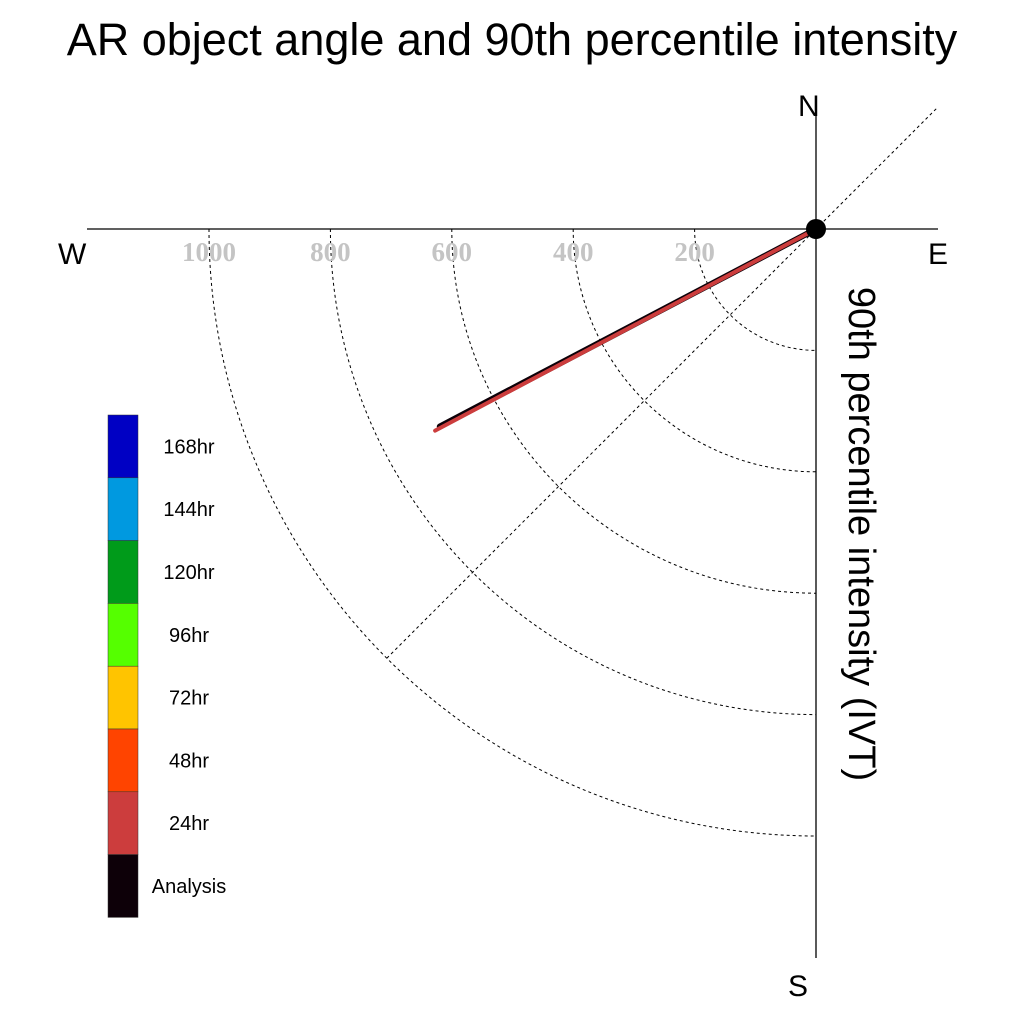  What do you see at coordinates (694, 252) in the screenshot?
I see `radial-tick-label: 200` at bounding box center [694, 252].